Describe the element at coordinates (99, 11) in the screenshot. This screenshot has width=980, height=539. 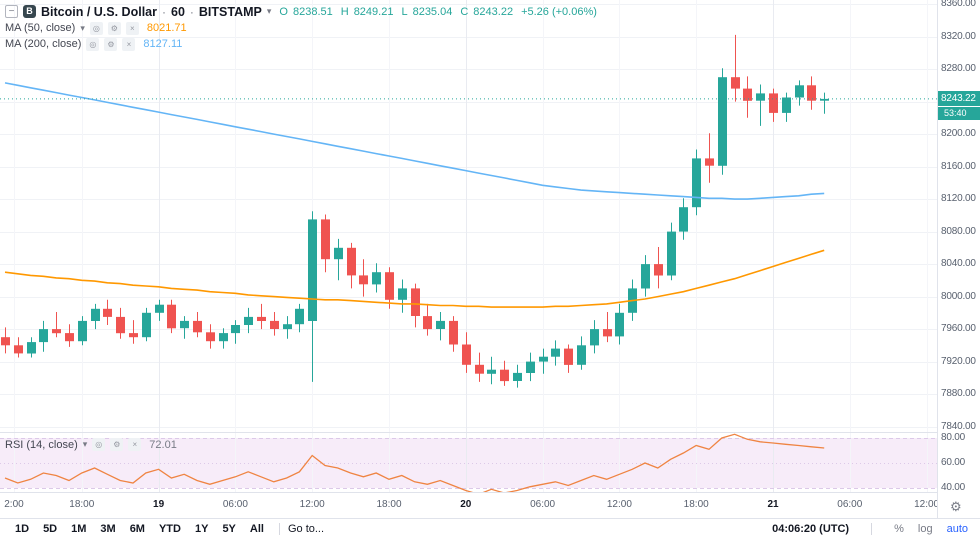
I see `symbol-title: Bitcoin / U.S. Dollar` at that location.